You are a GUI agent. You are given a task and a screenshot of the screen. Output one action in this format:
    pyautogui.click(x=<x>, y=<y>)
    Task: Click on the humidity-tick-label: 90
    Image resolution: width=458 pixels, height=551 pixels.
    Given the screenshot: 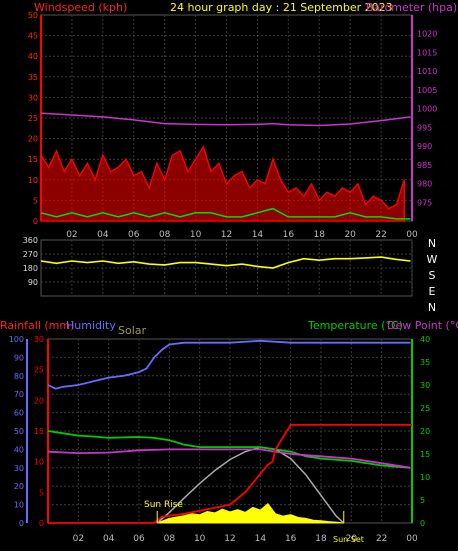 What is the action you would take?
    pyautogui.click(x=19, y=357)
    